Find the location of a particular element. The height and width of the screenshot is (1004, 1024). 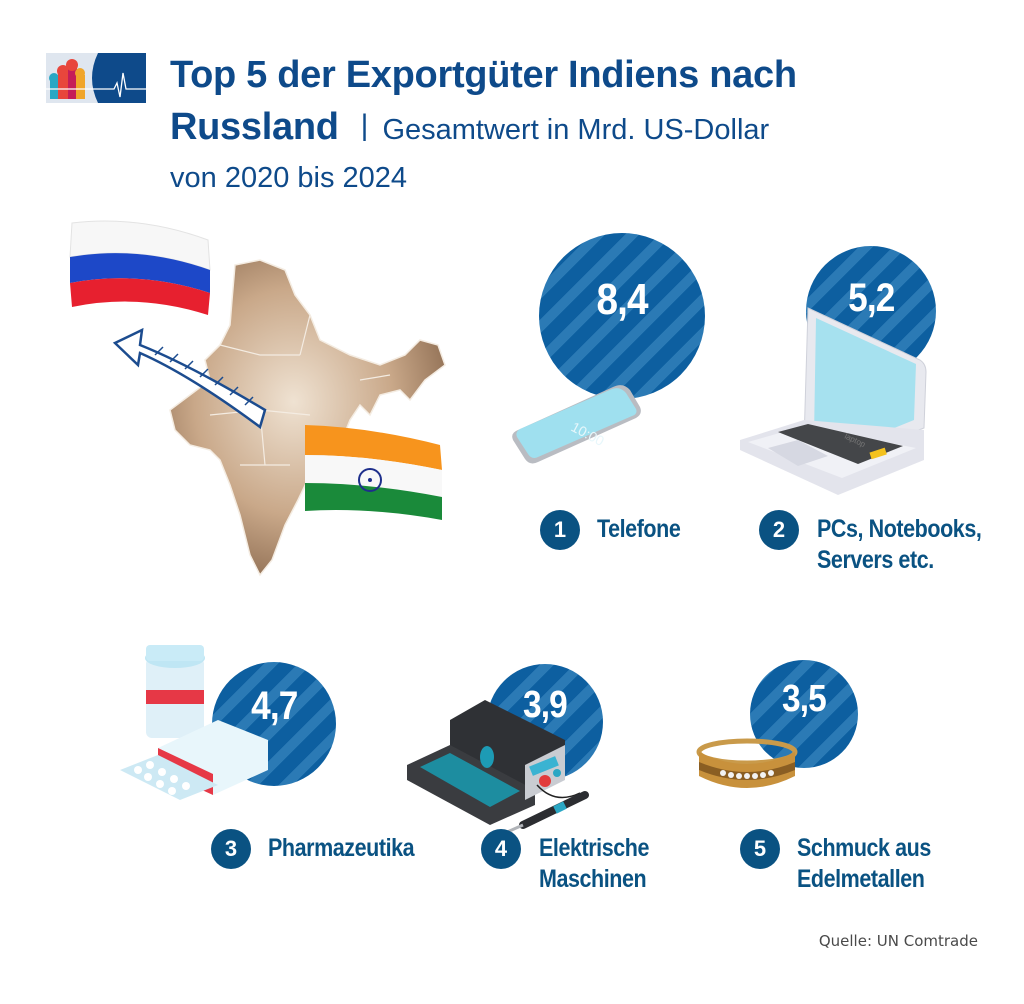

laptop-icon: laptop is located at coordinates (833, 397).